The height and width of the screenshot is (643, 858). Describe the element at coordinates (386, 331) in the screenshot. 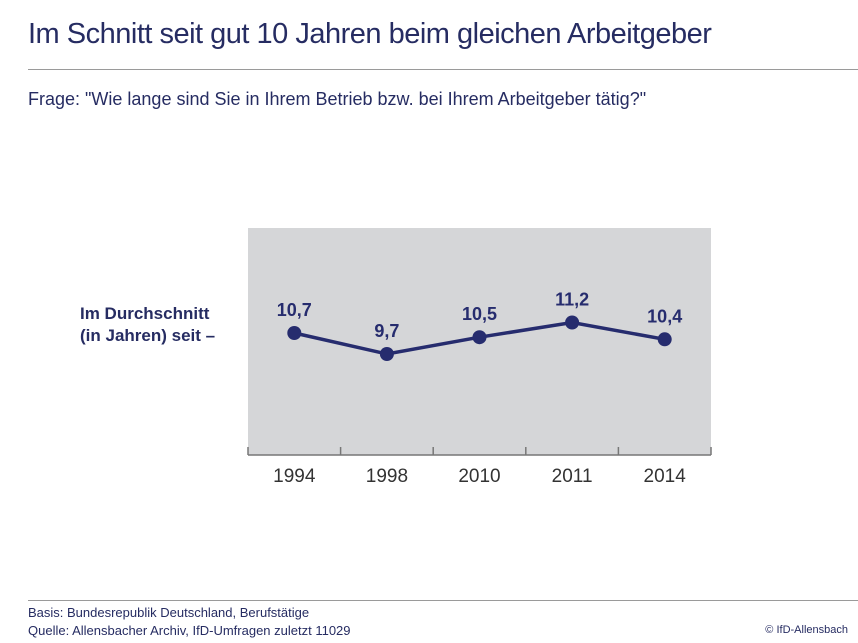

I see `data-label: 9,7` at that location.